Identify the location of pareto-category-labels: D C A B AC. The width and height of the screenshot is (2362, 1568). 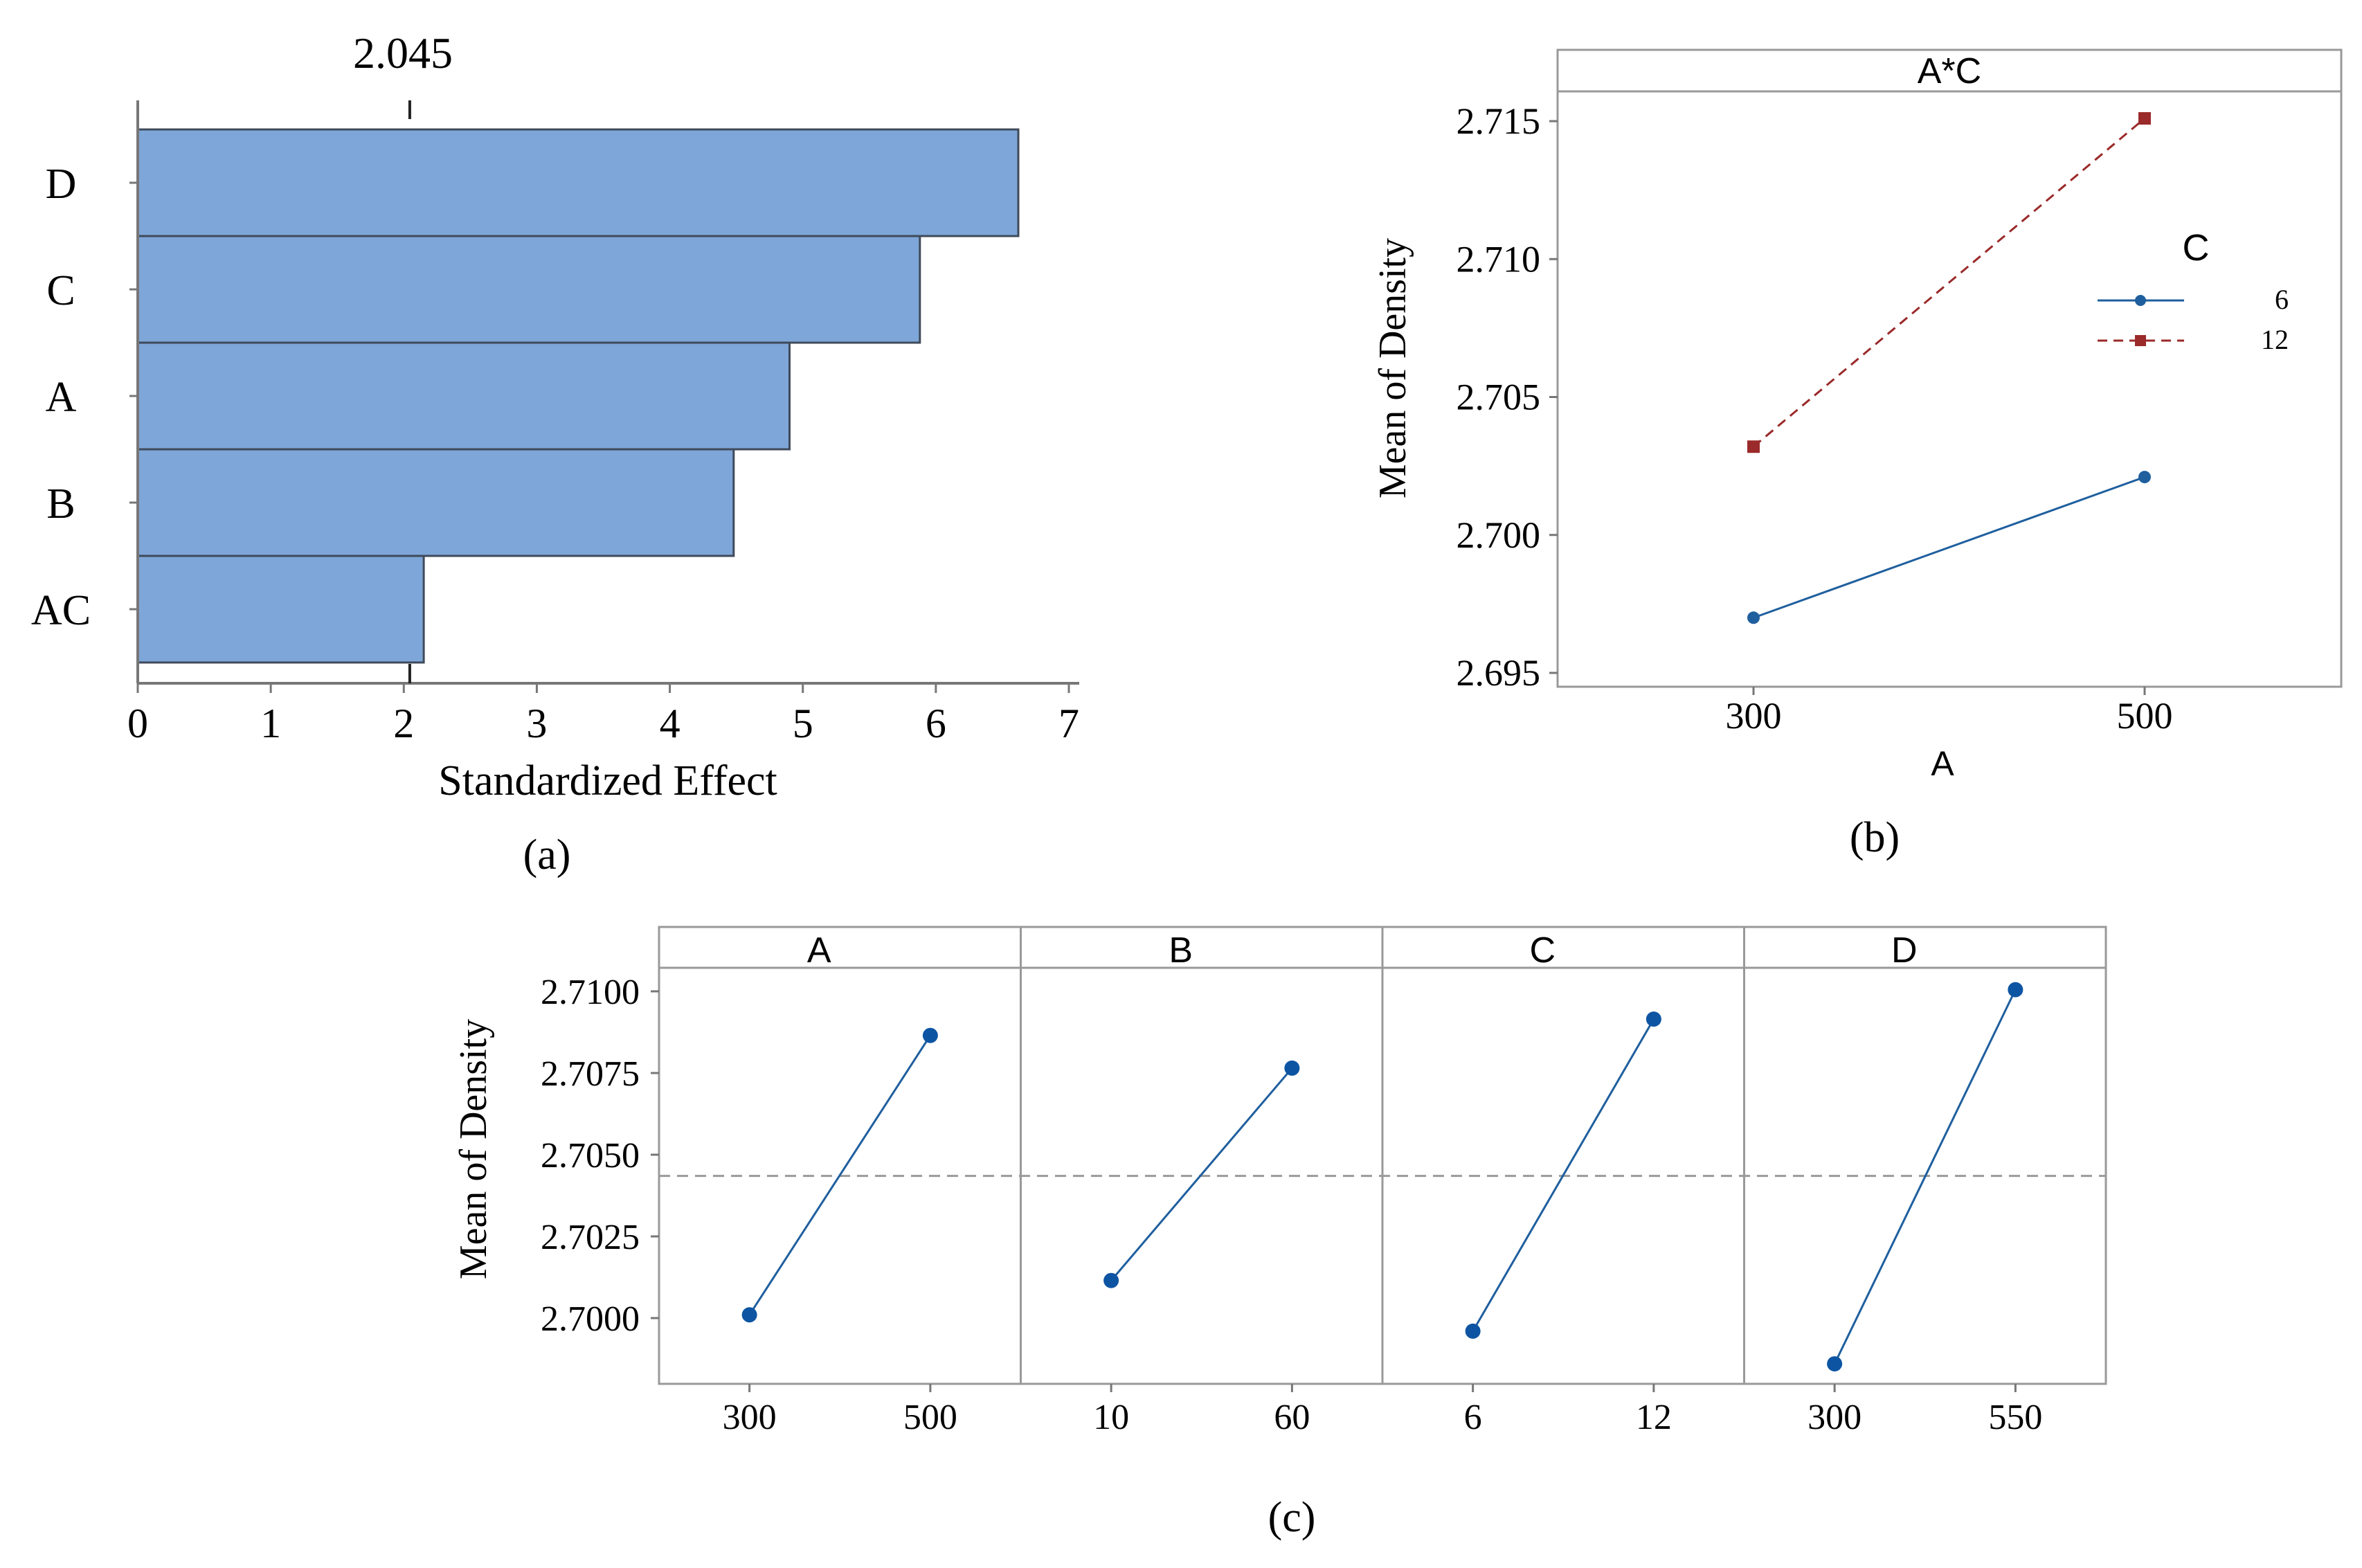
(61, 398).